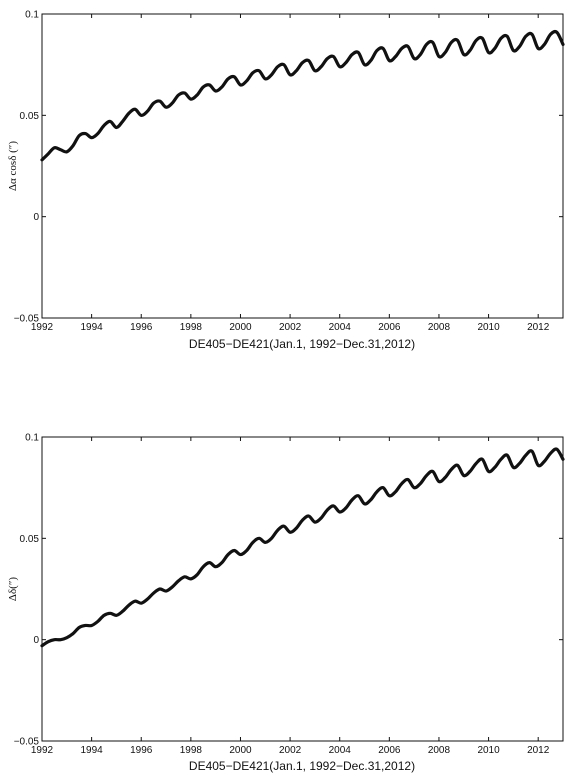 The width and height of the screenshot is (568, 775). Describe the element at coordinates (36, 640) in the screenshot. I see `bottom-y-tick-label: 0` at that location.